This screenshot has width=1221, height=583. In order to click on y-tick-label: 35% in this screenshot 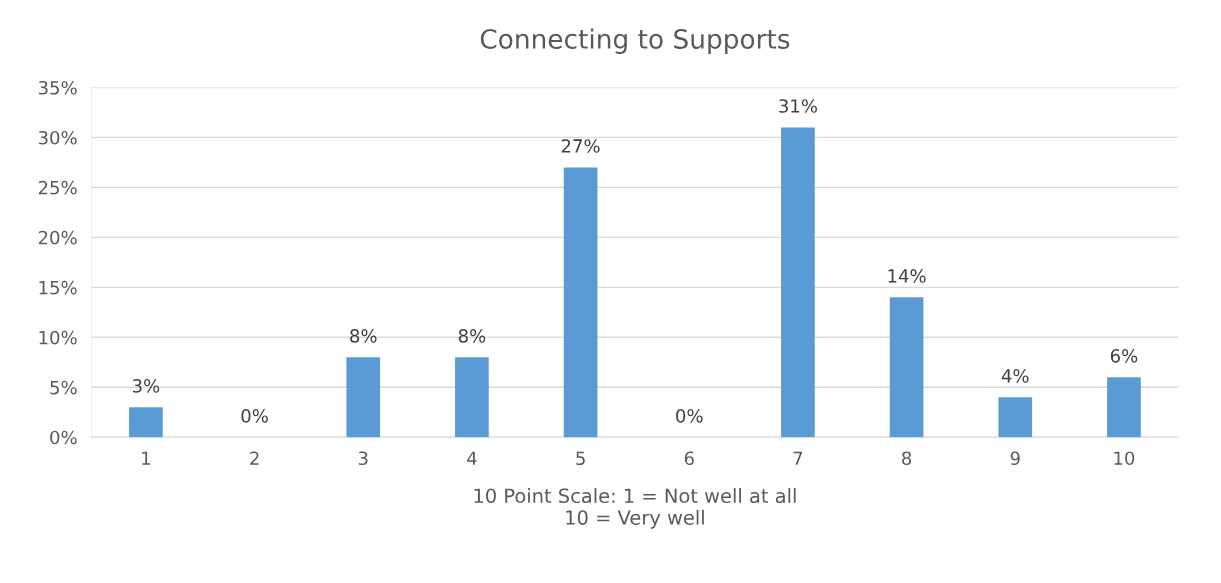, I will do `click(57, 87)`.